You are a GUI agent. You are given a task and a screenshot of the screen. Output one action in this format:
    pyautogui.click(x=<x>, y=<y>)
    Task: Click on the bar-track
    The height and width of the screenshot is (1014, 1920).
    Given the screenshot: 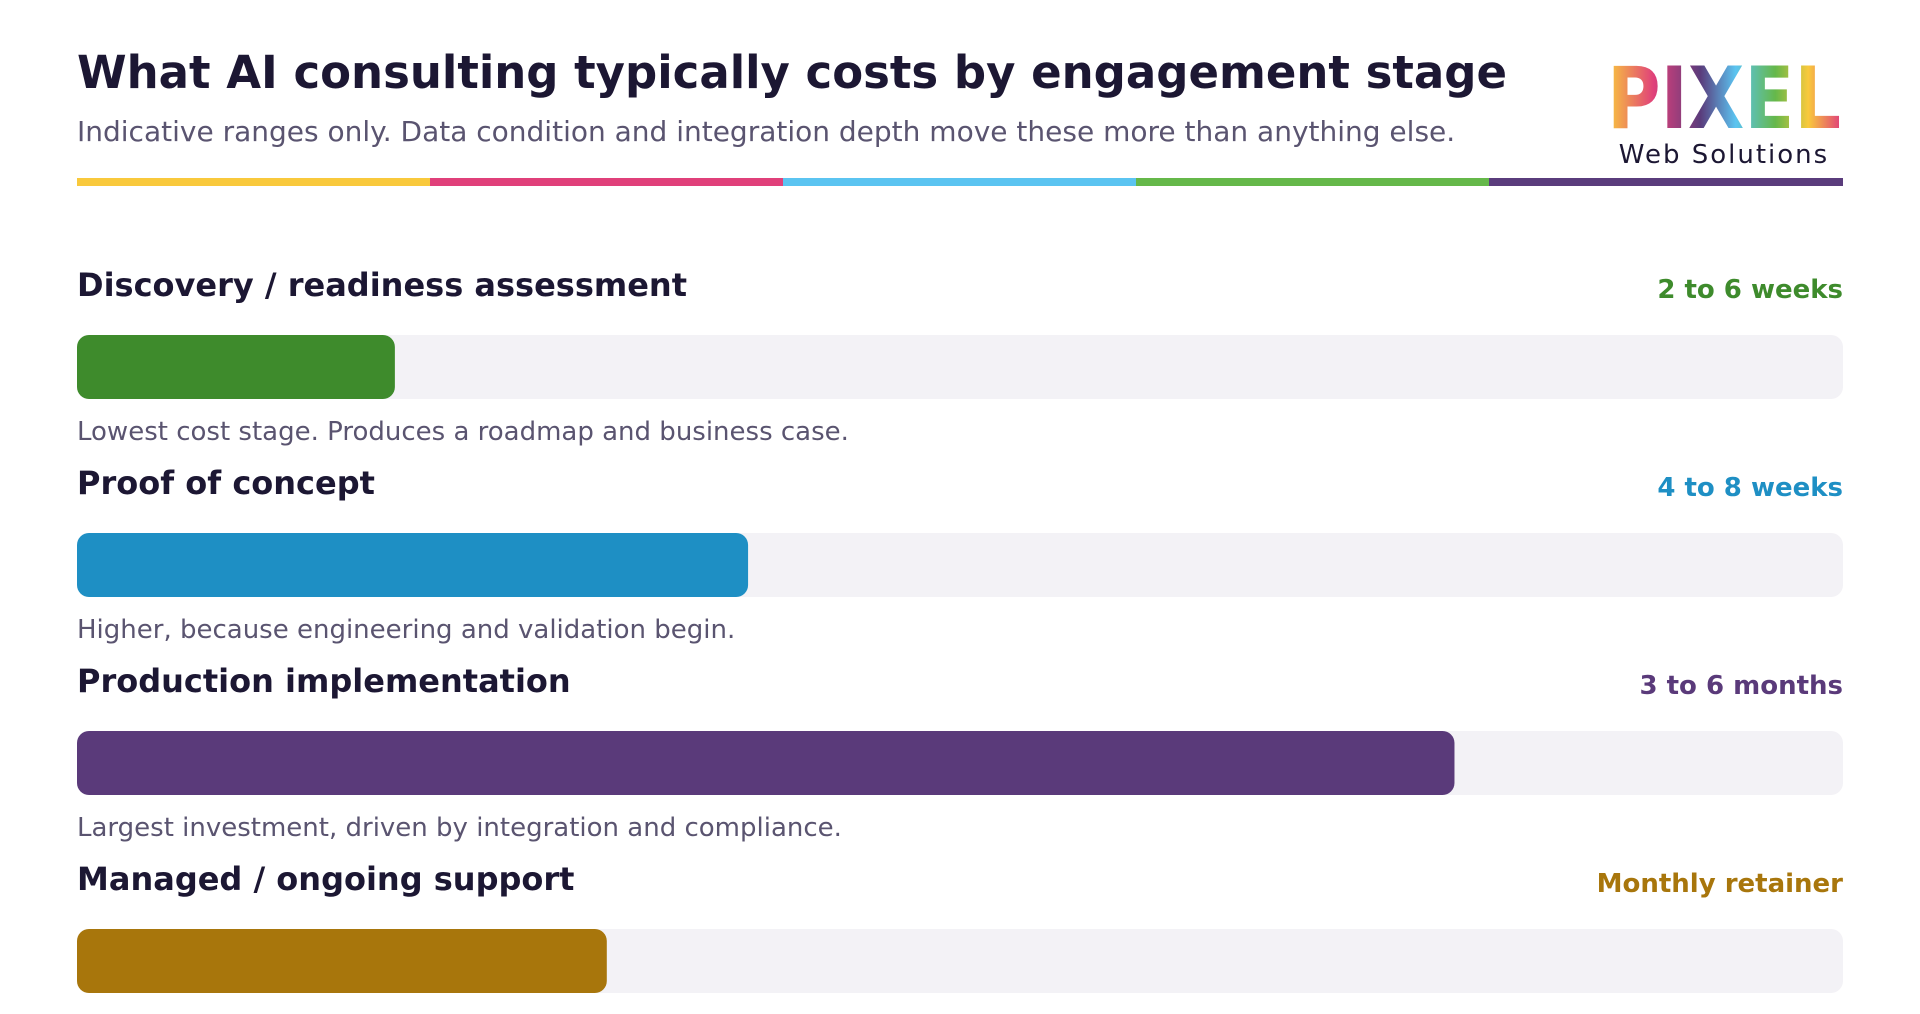 What is the action you would take?
    pyautogui.click(x=960, y=367)
    